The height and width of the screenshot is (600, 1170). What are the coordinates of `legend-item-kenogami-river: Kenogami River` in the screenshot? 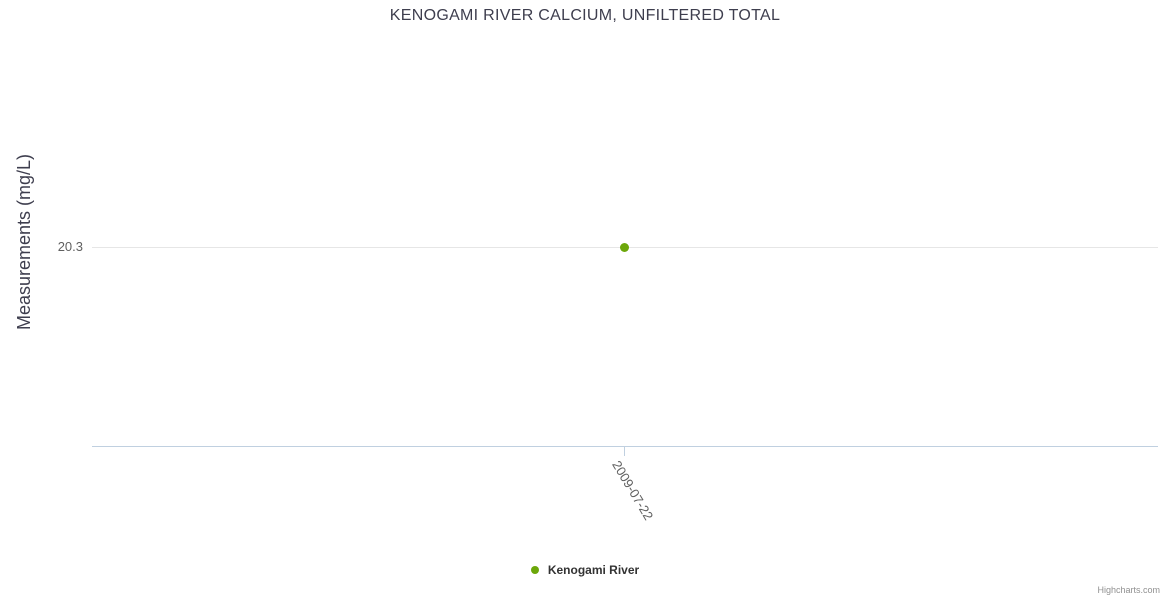 It's located at (585, 570).